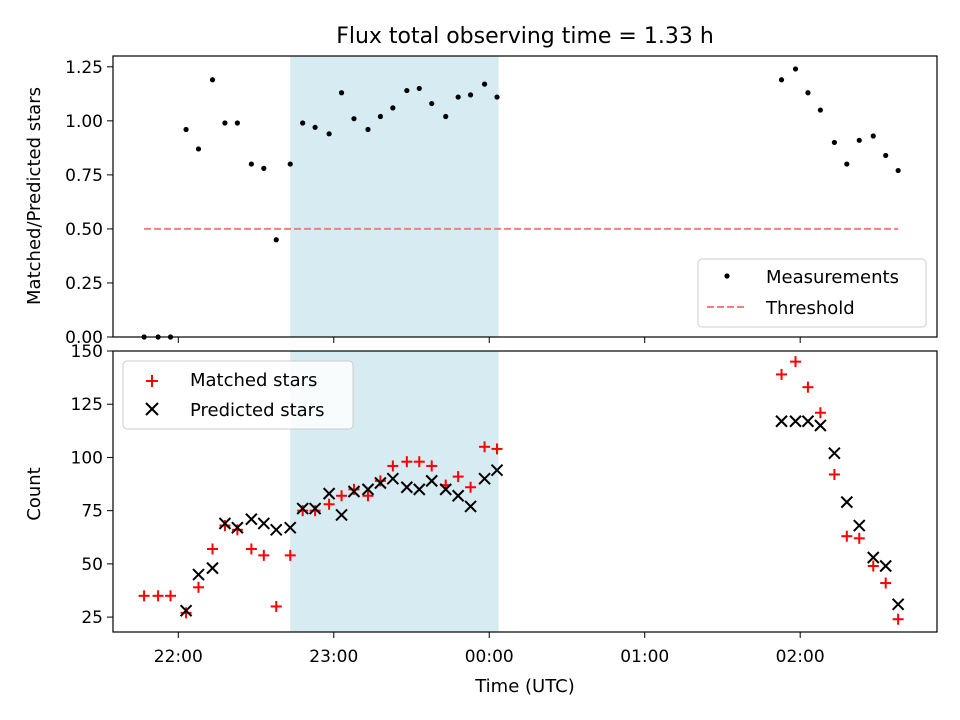  Describe the element at coordinates (800, 657) in the screenshot. I see `x-tick-label: 02:00` at that location.